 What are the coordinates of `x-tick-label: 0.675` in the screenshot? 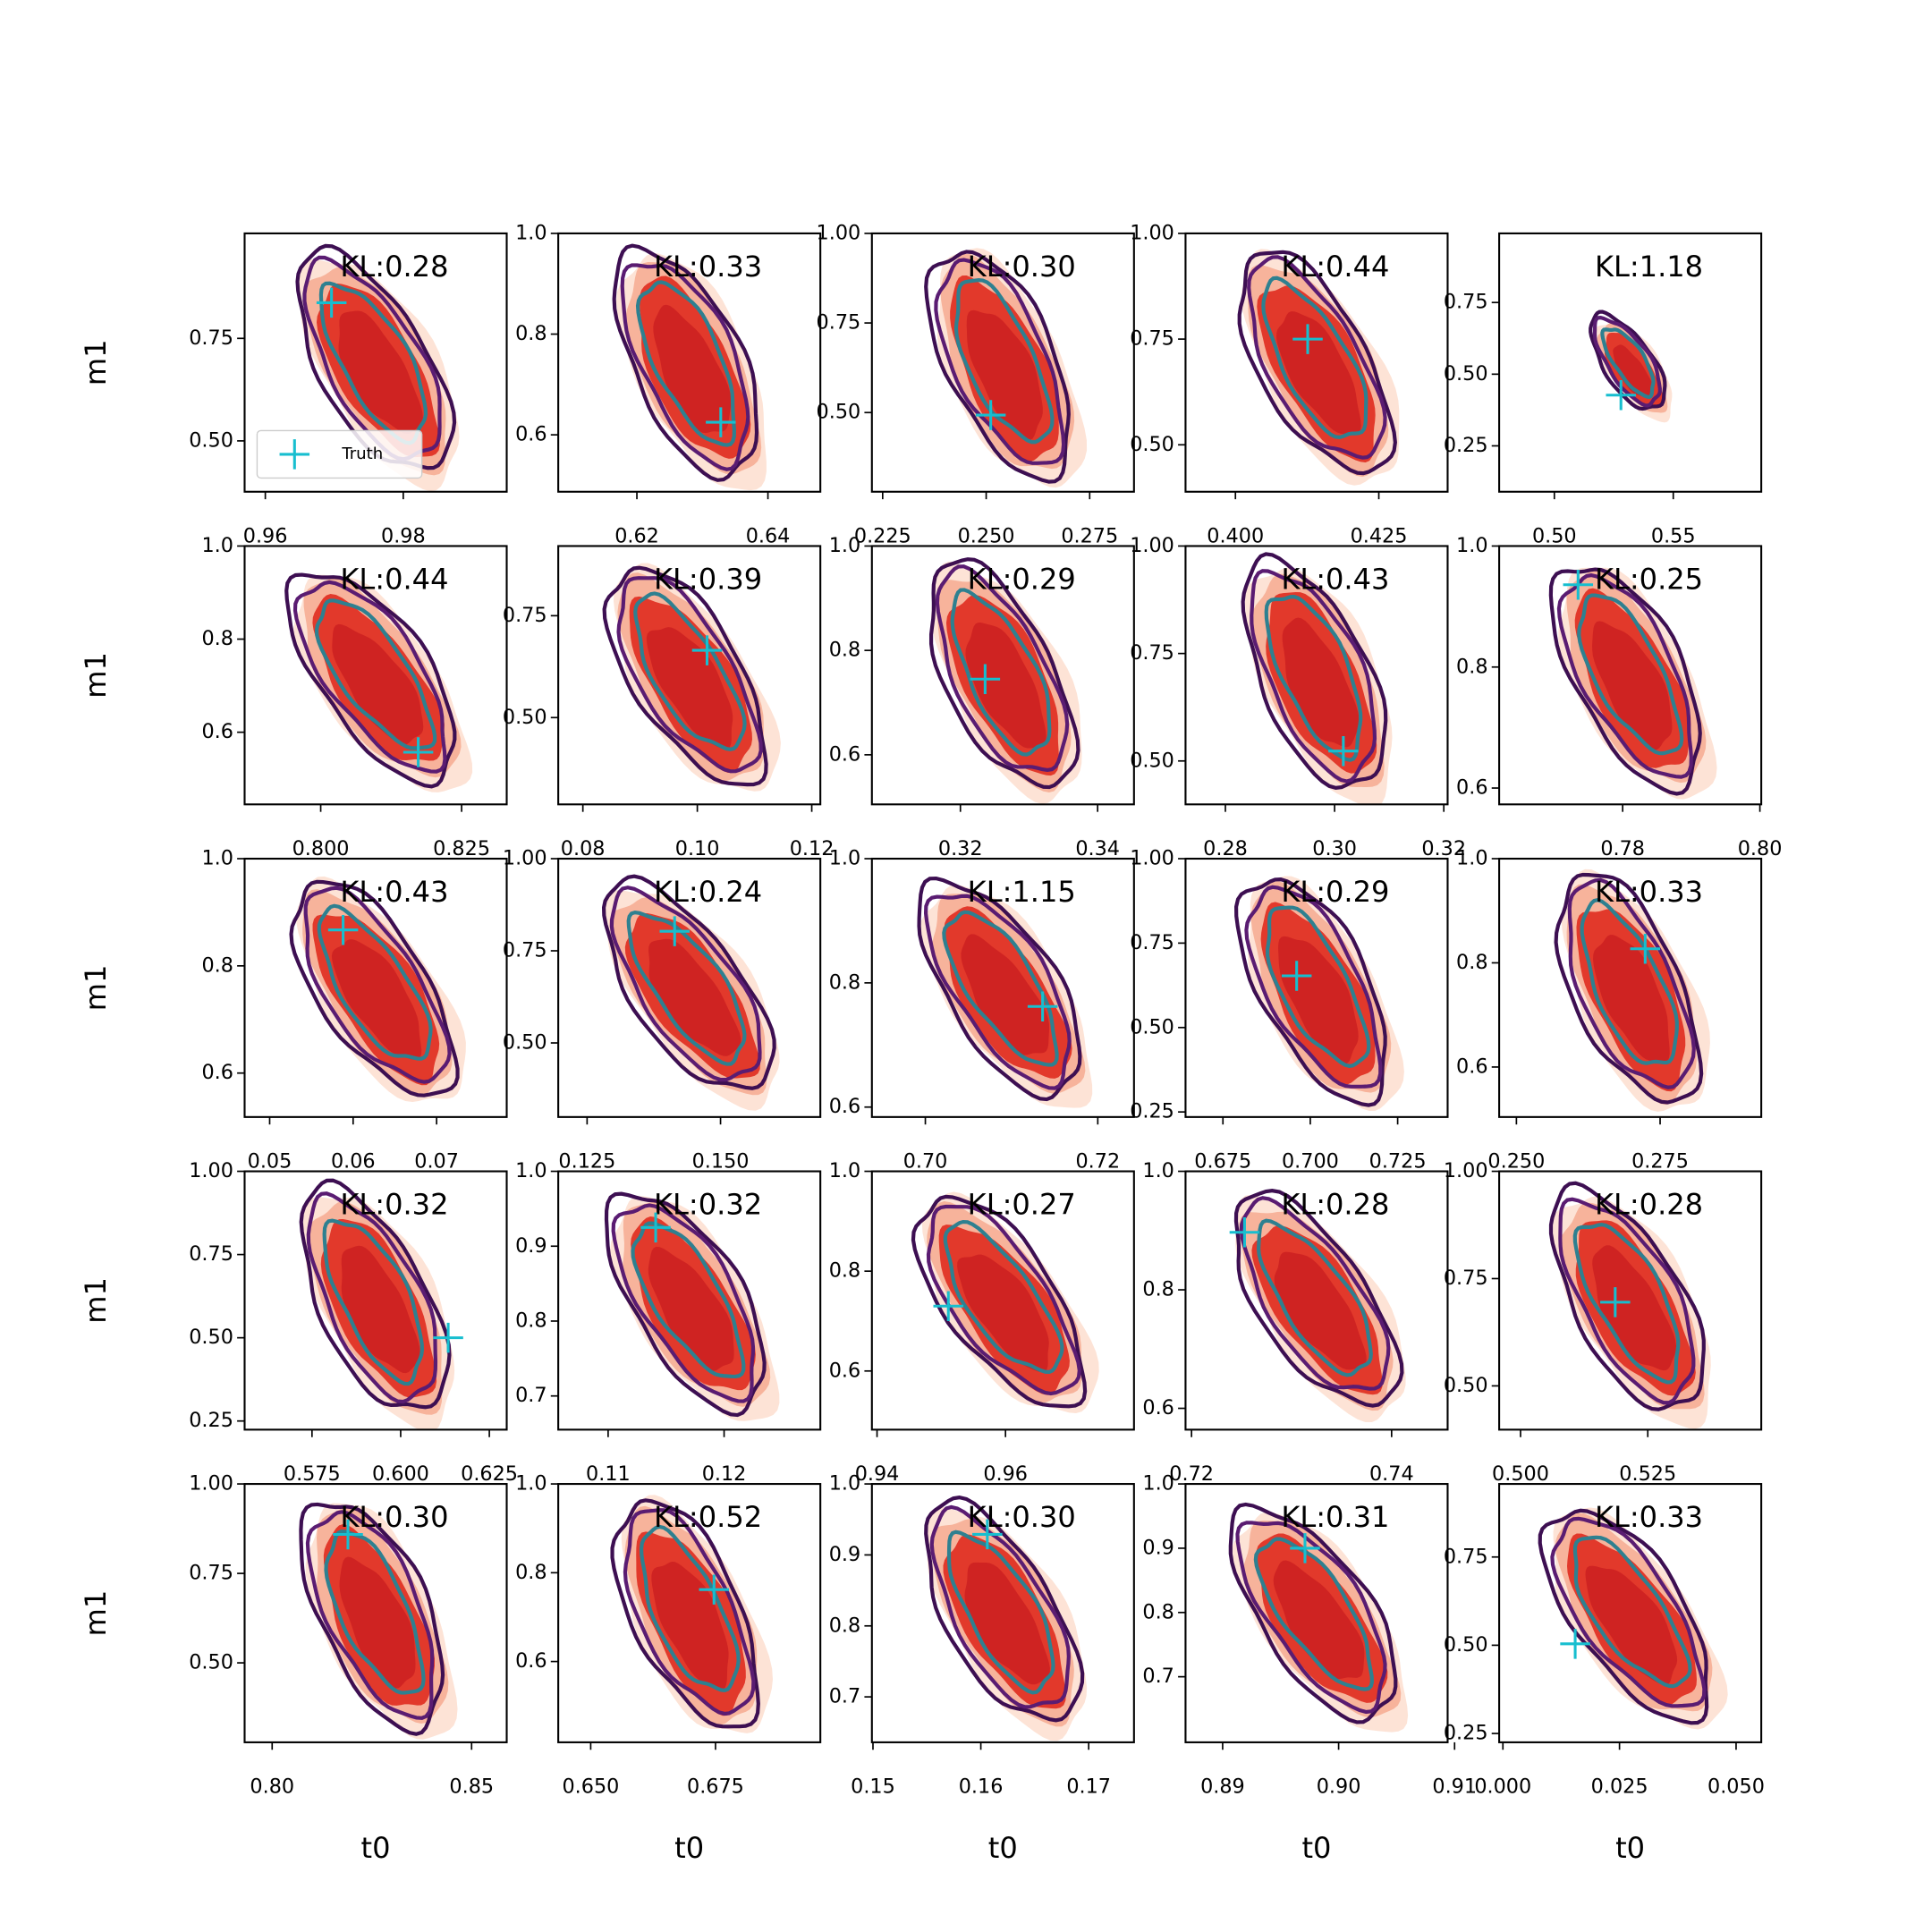 It's located at (715, 1787).